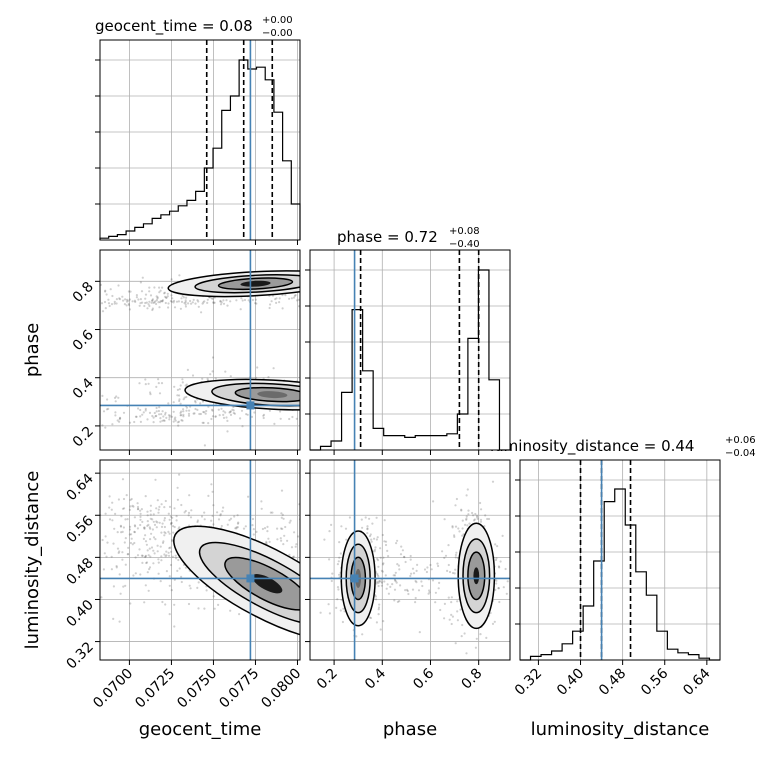  What do you see at coordinates (79, 613) in the screenshot?
I see `ytick-label-luminosity-distance-1: 0.40` at bounding box center [79, 613].